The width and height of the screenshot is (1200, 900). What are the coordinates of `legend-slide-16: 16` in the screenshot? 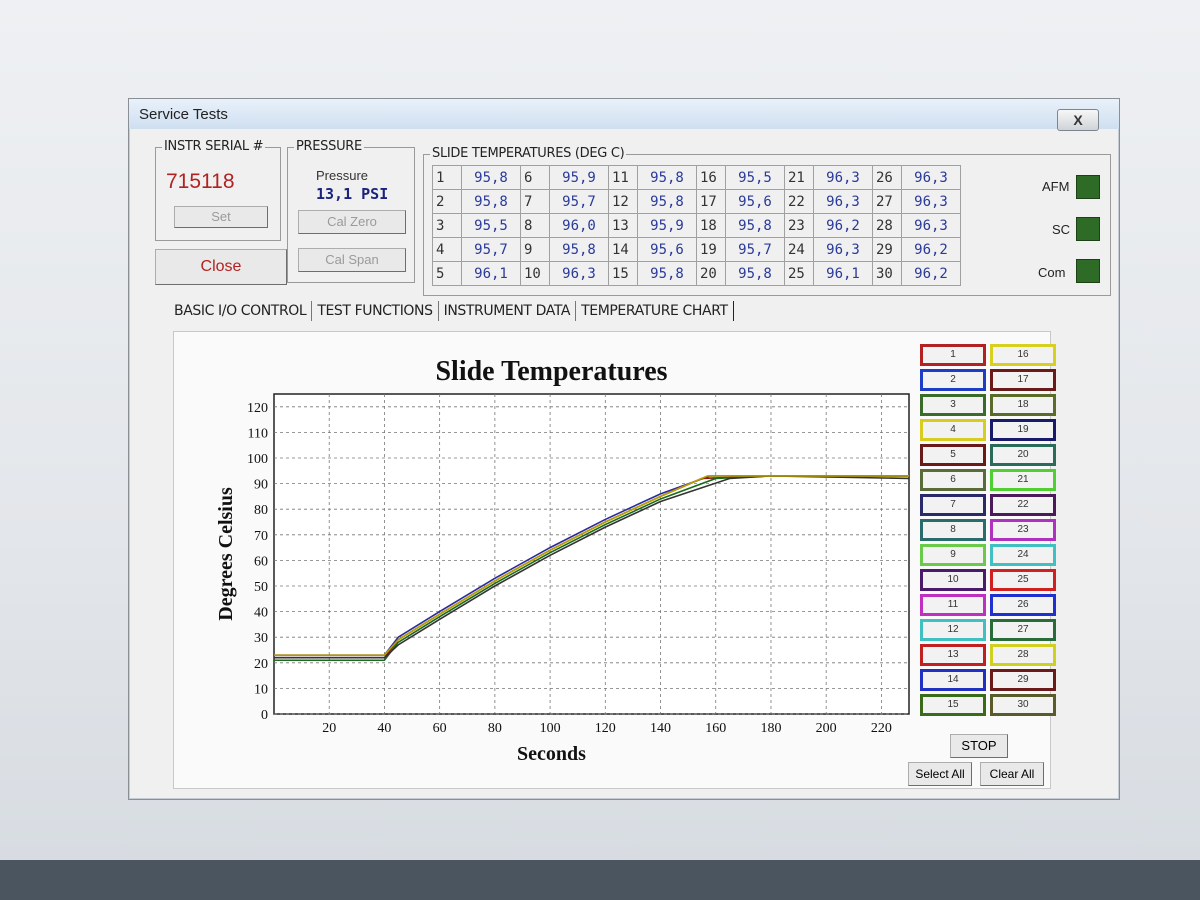 It's located at (1023, 355).